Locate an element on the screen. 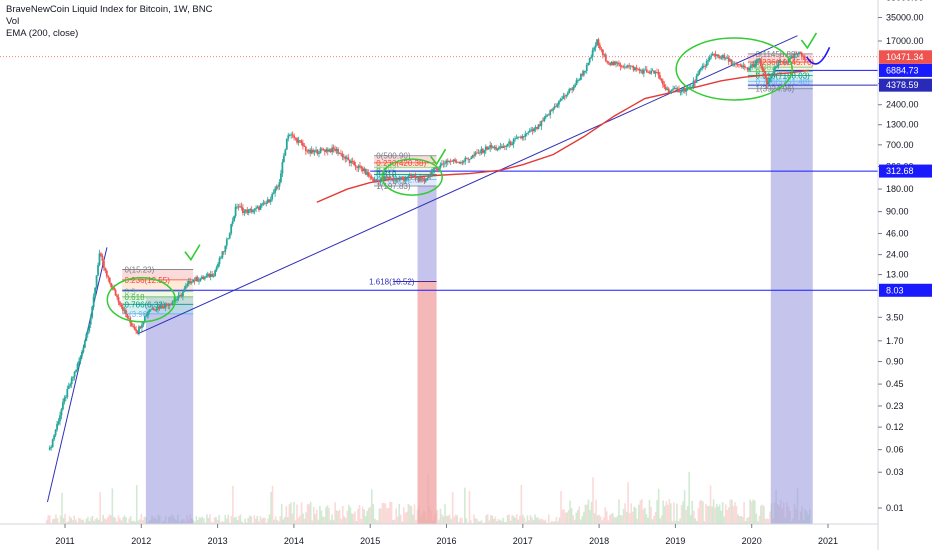  fib-2015-band is located at coordinates (405, 172).